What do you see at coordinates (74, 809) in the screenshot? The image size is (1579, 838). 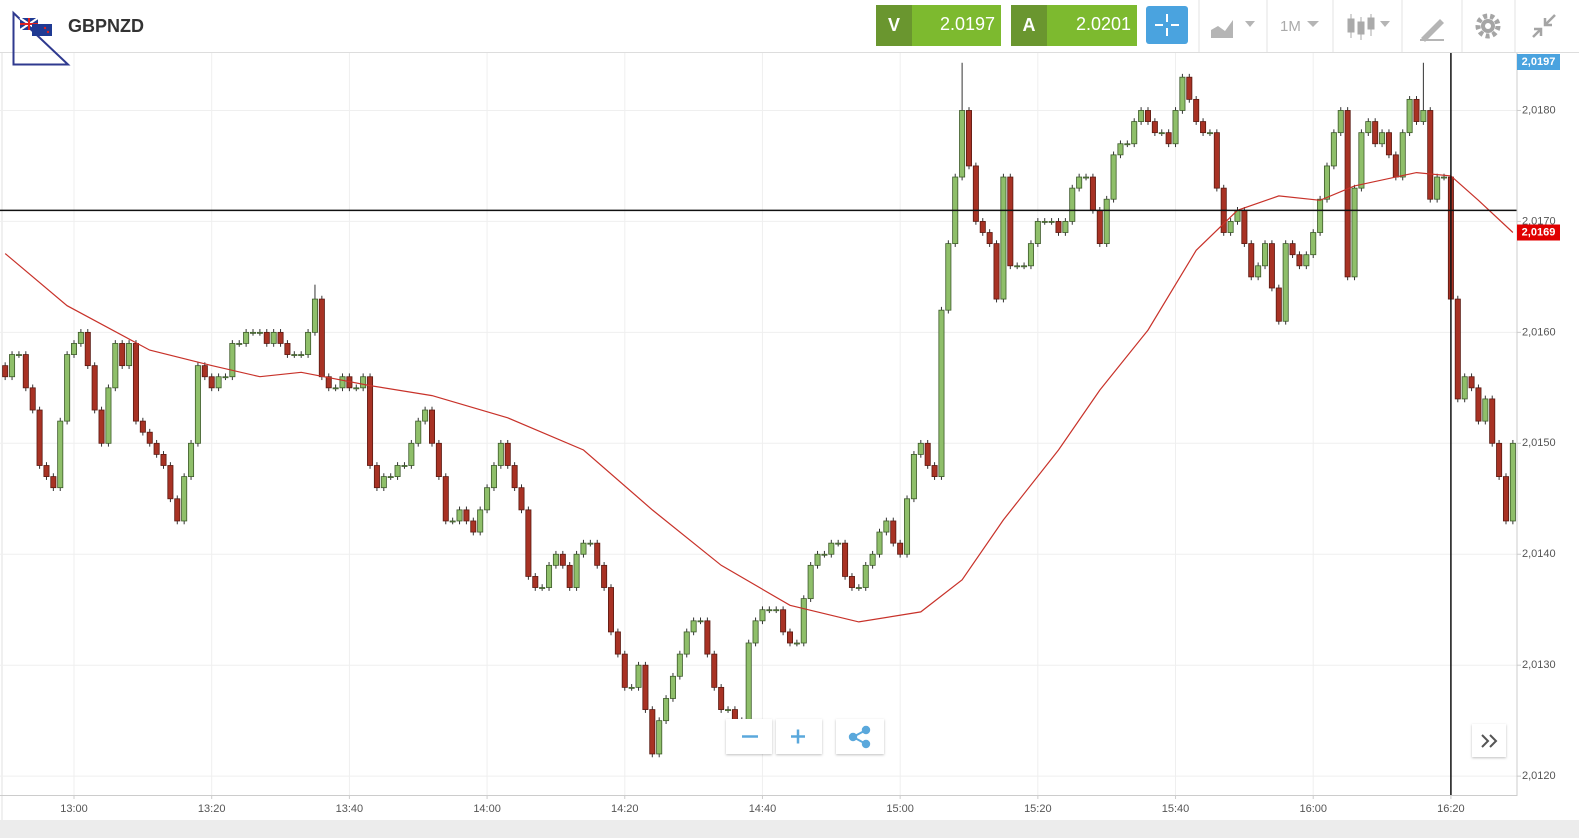 I see `x-tick-label: 13:00` at bounding box center [74, 809].